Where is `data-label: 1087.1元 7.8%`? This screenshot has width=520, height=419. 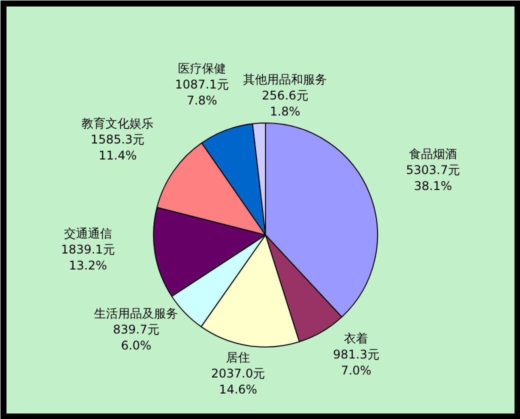
data-label: 1087.1元 7.8% is located at coordinates (201, 93).